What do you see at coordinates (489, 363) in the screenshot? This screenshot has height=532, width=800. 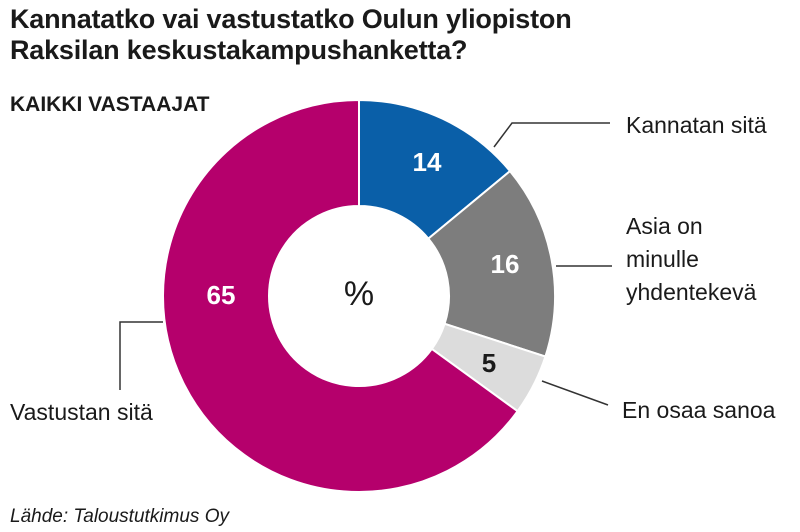 I see `slice-value-label: 5` at bounding box center [489, 363].